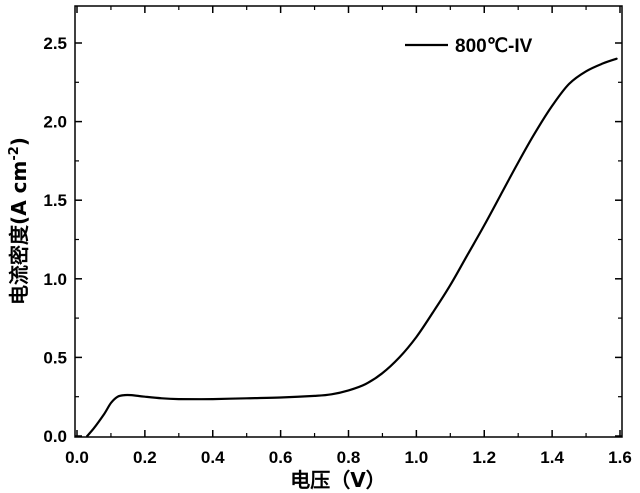 Image resolution: width=640 pixels, height=493 pixels. What do you see at coordinates (281, 457) in the screenshot?
I see `x-tick-label: 0.6` at bounding box center [281, 457].